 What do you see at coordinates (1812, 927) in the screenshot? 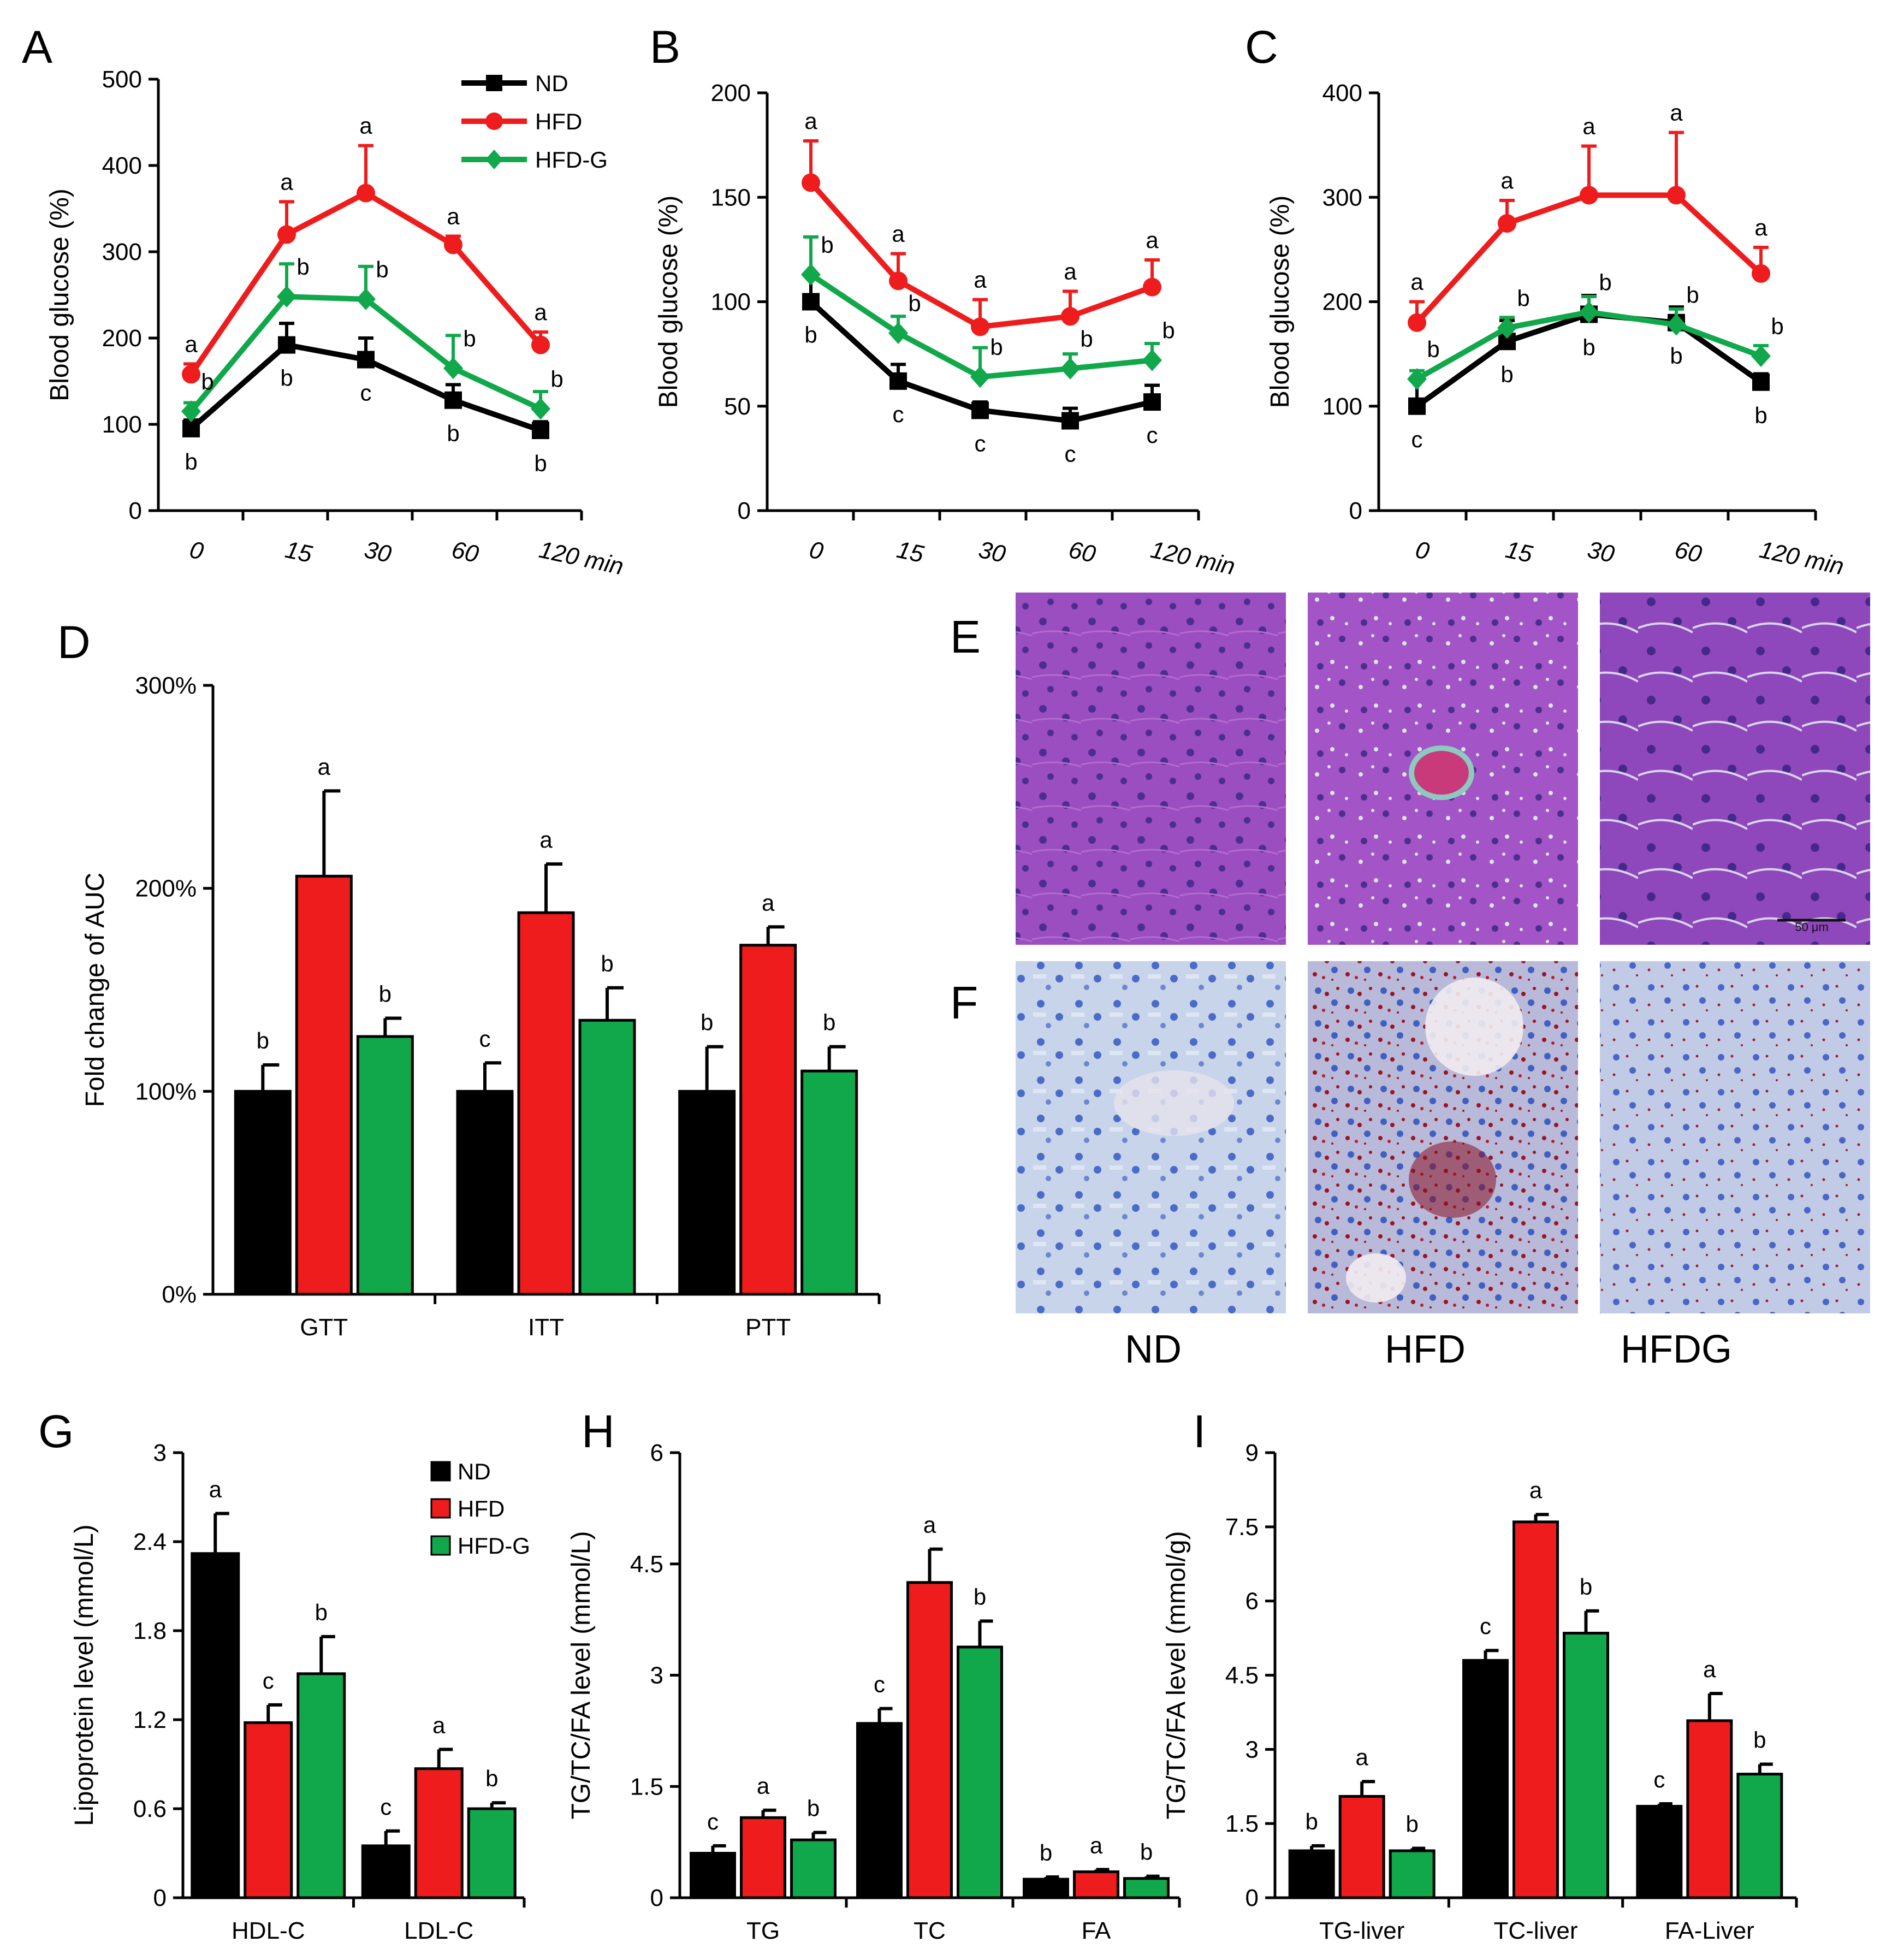
I see `scale-bar-label: 50 μm` at bounding box center [1812, 927].